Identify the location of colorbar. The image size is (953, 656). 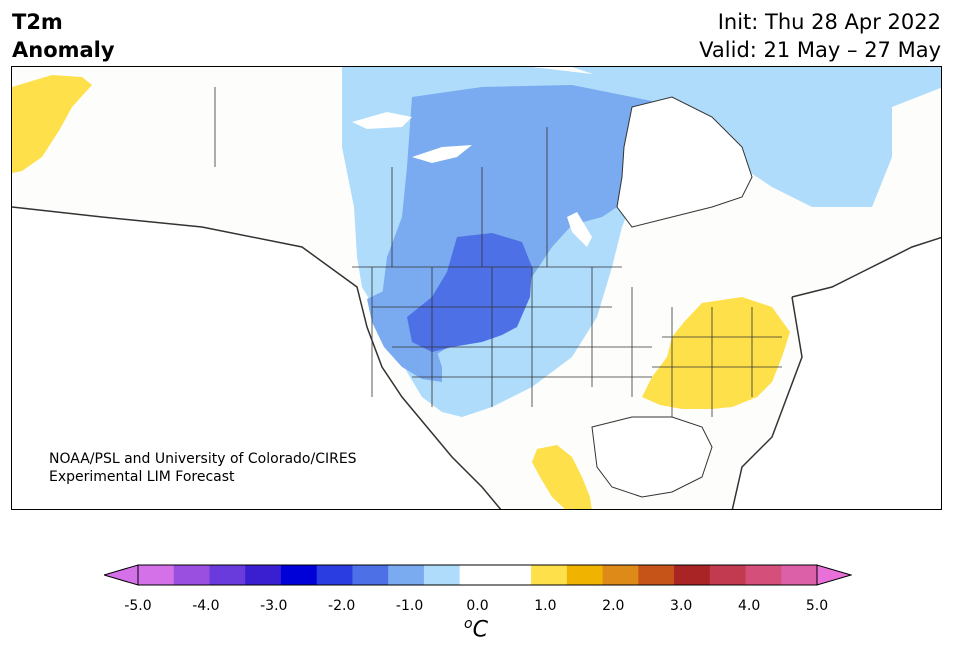
(478, 575).